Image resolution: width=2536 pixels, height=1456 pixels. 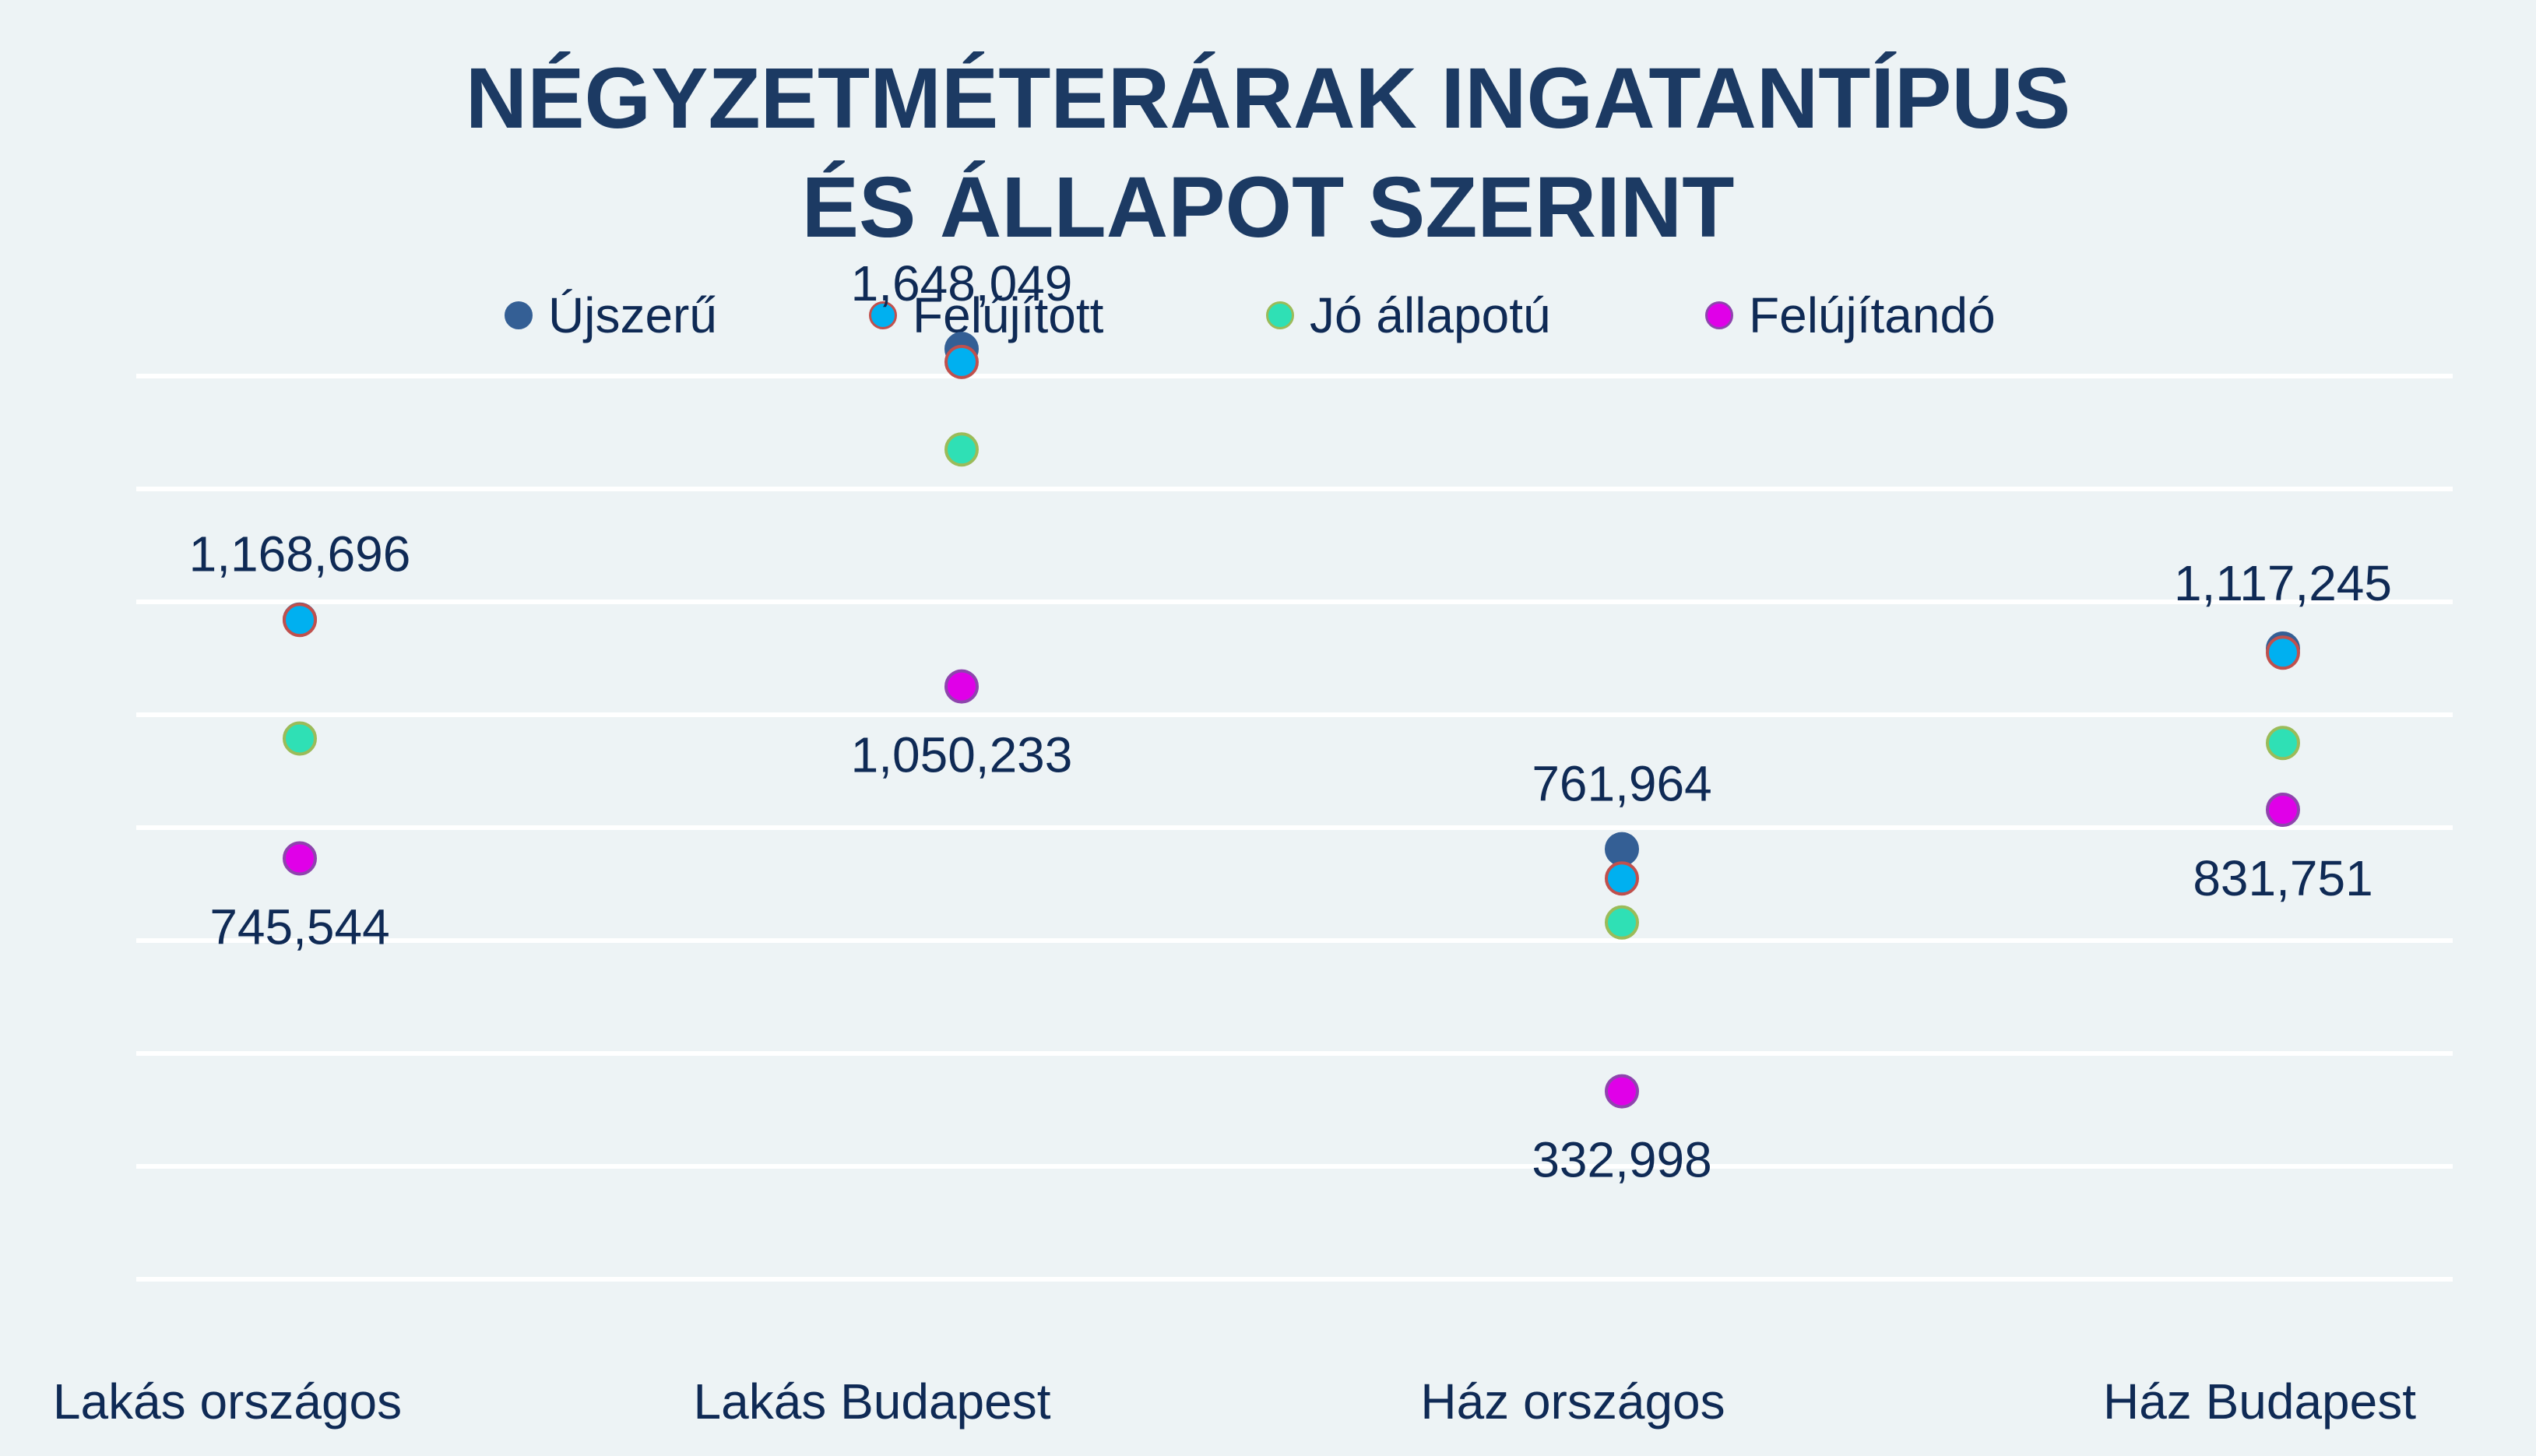 I want to click on x-tick-label-h-z-orsz-gos: Ház országos, so click(x=1572, y=1401).